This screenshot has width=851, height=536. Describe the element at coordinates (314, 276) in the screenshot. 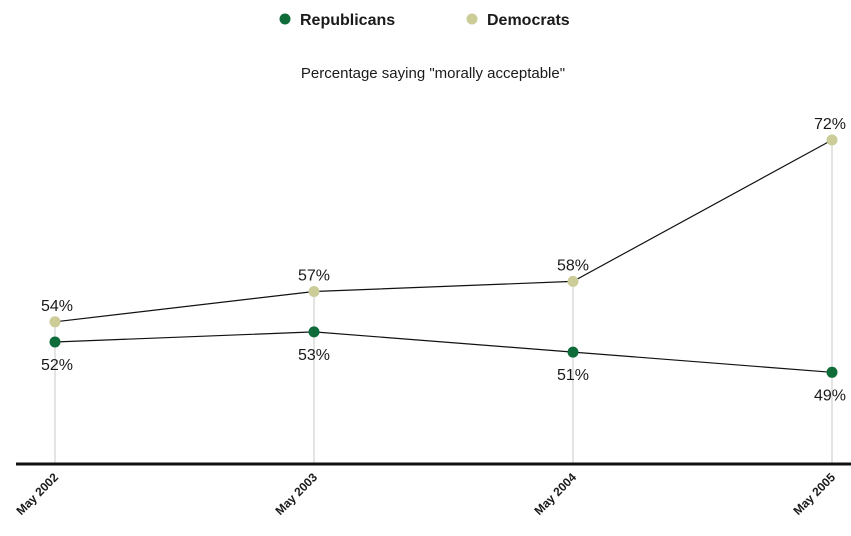

I see `data-label-democrats: 57%` at that location.